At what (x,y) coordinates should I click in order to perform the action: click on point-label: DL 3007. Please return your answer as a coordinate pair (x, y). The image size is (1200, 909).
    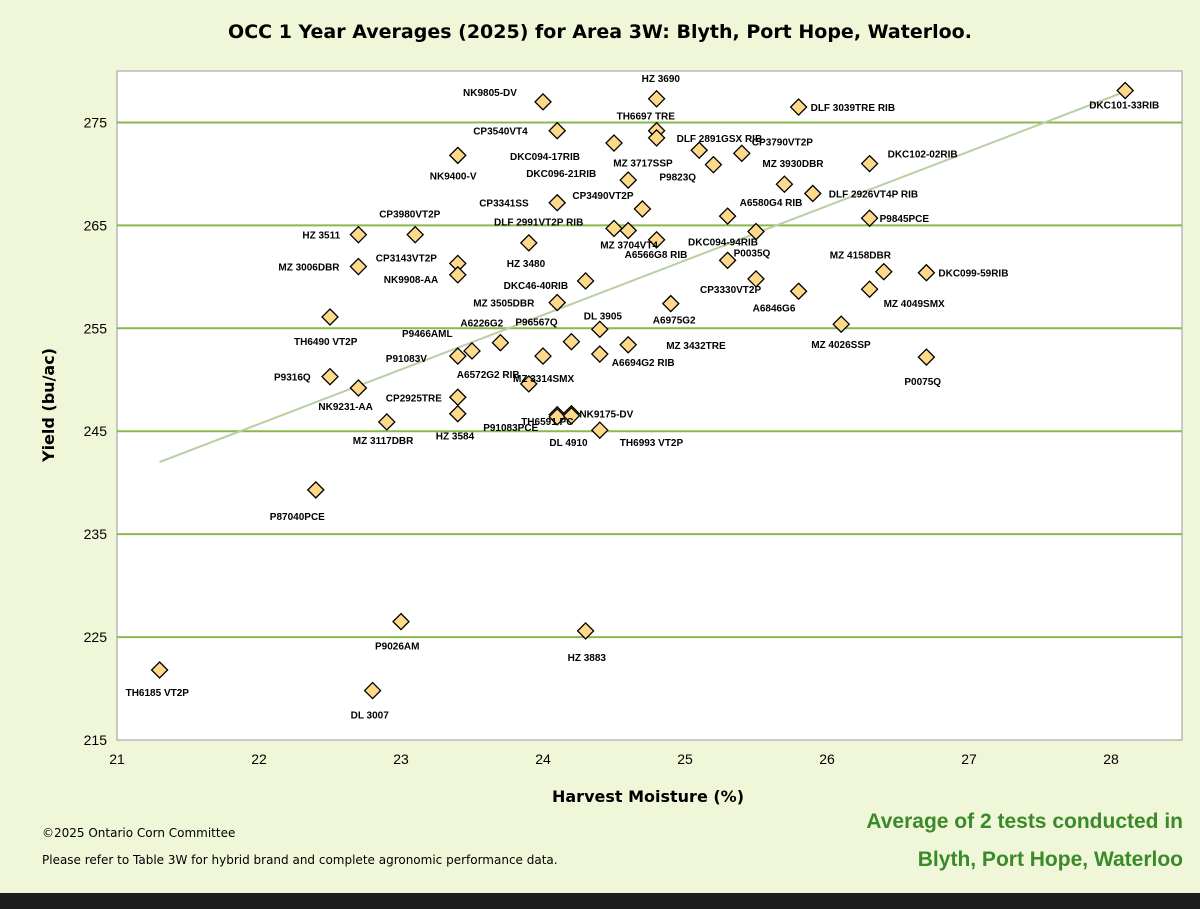
    Looking at the image, I should click on (370, 716).